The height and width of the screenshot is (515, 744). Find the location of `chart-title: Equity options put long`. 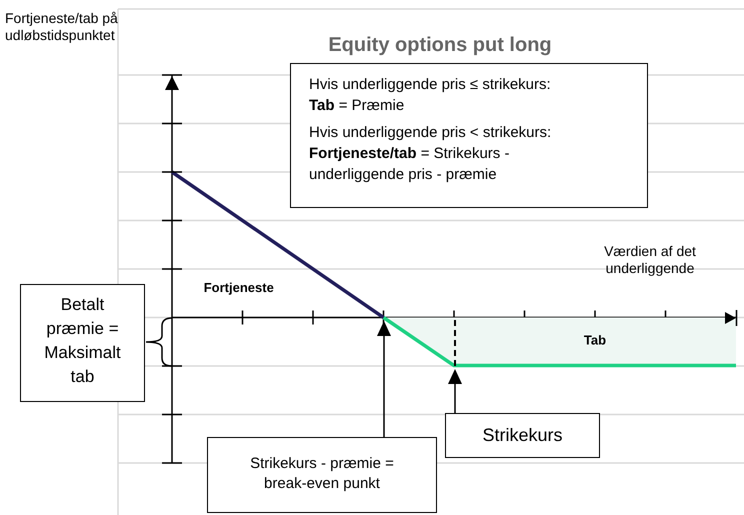

chart-title: Equity options put long is located at coordinates (440, 45).